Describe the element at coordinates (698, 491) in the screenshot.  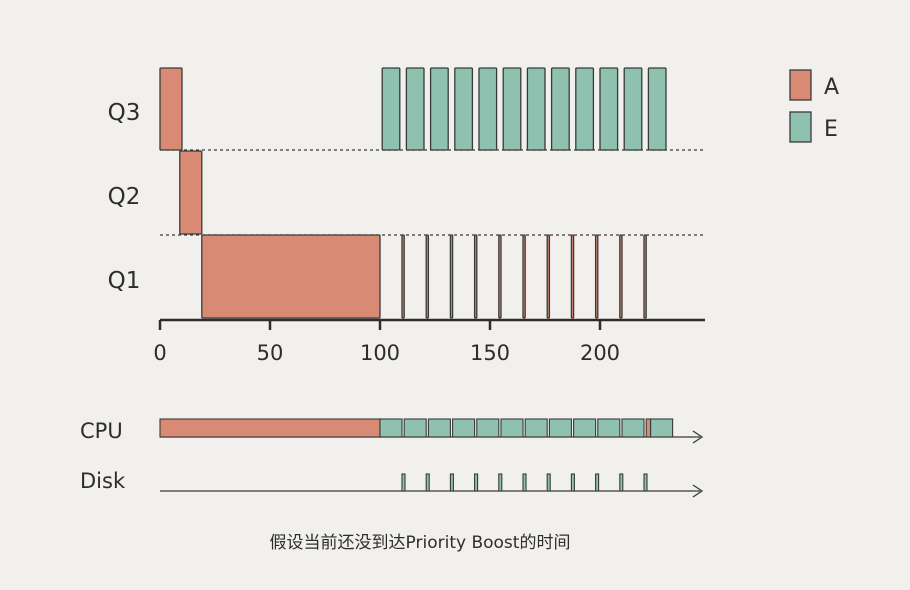
I see `disk-arrowhead` at that location.